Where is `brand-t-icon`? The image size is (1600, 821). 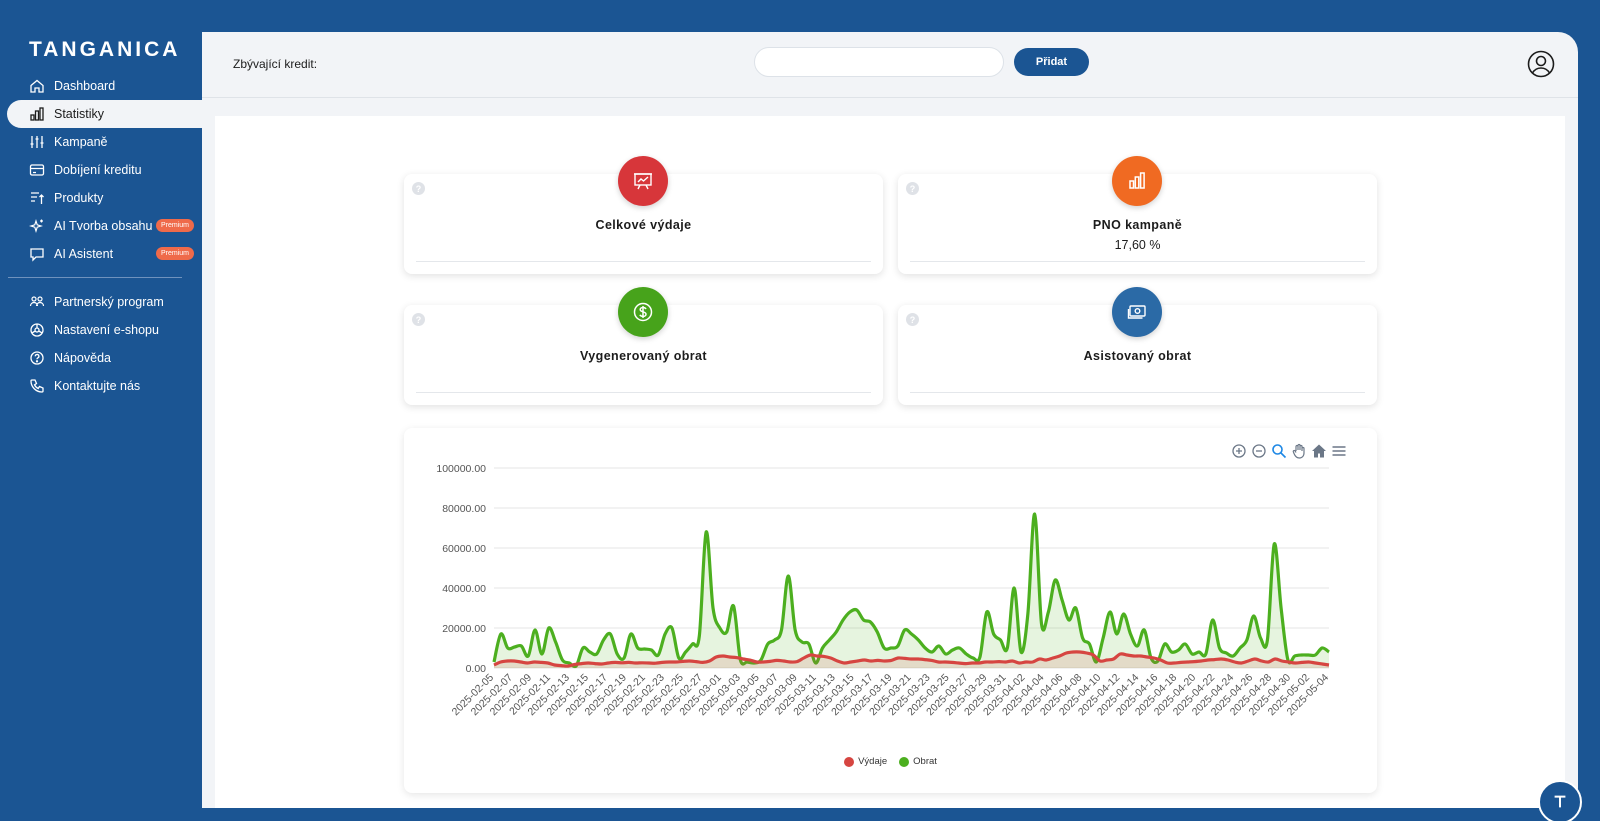 brand-t-icon is located at coordinates (1560, 801).